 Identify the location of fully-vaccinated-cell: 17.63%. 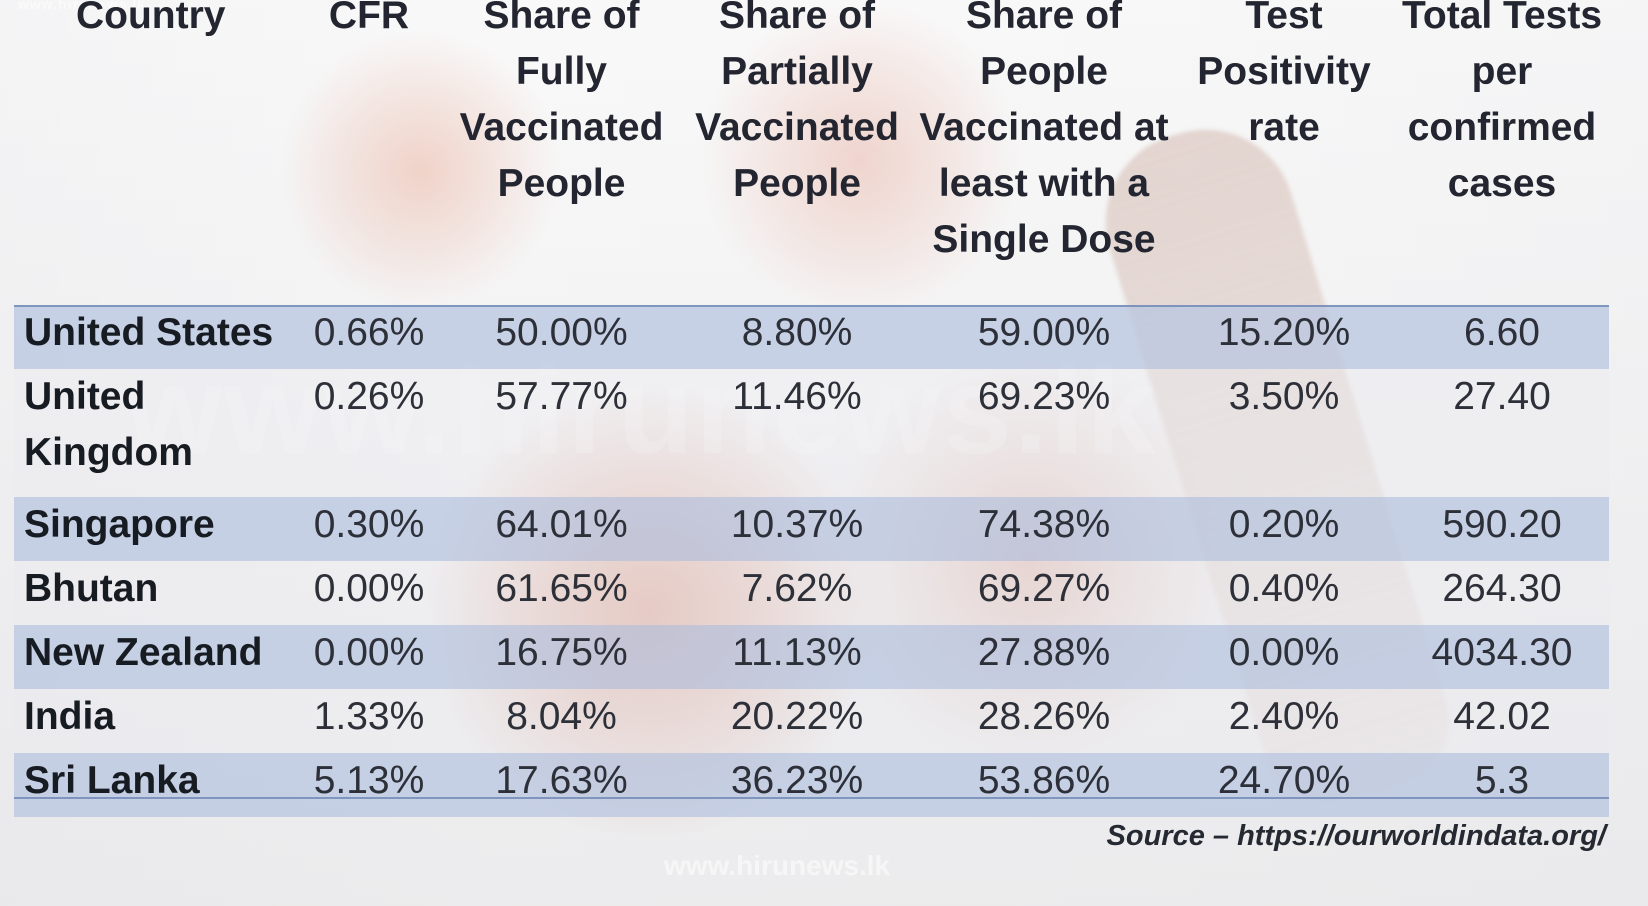
(561, 780).